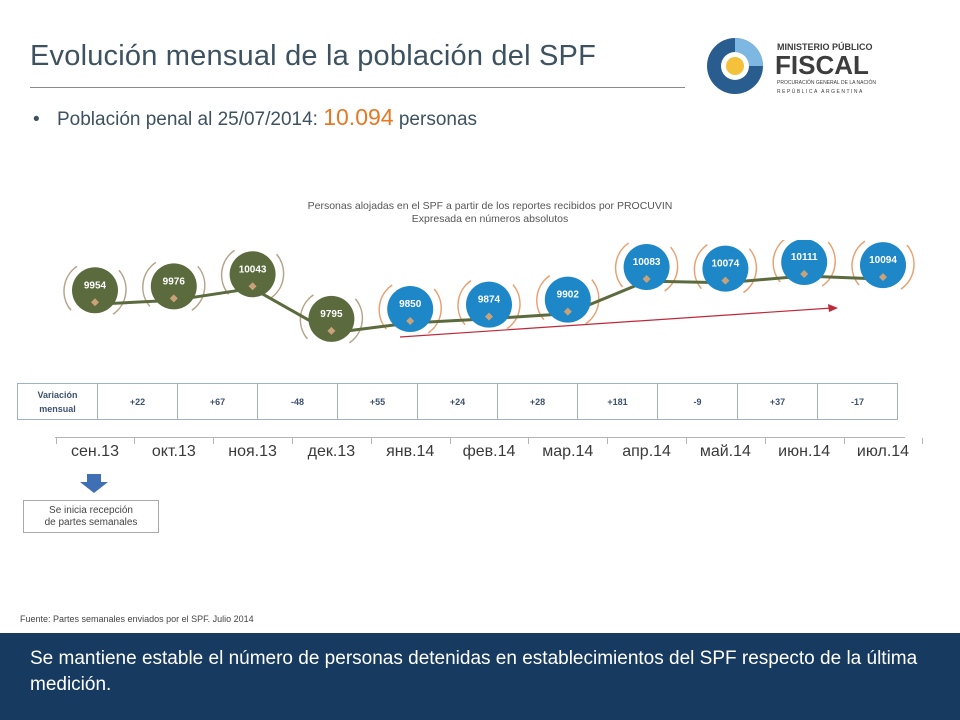 The width and height of the screenshot is (960, 720). What do you see at coordinates (91, 522) in the screenshot?
I see `note-line-2: de partes semanales` at bounding box center [91, 522].